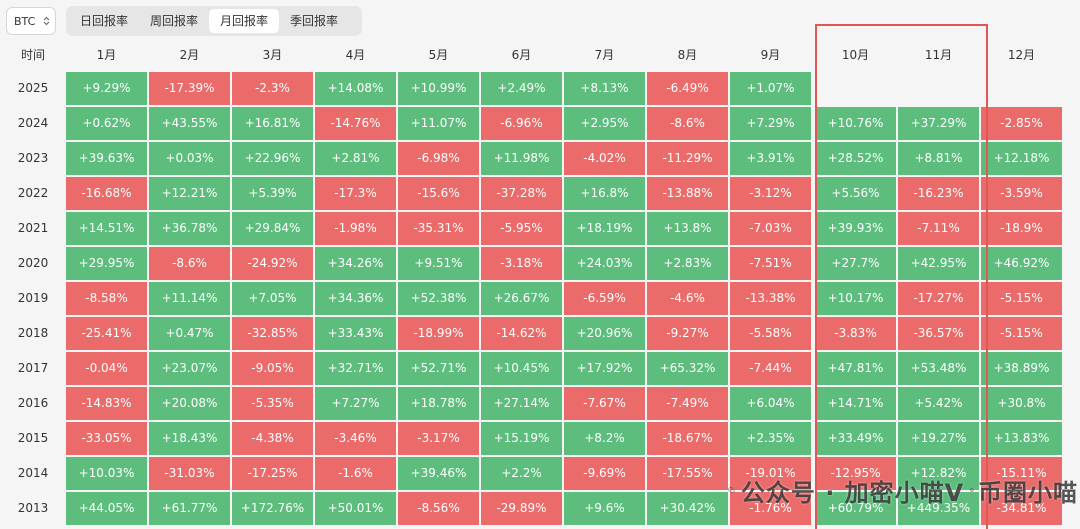 This screenshot has height=529, width=1080. What do you see at coordinates (521, 508) in the screenshot?
I see `return-cell: -29.89%` at bounding box center [521, 508].